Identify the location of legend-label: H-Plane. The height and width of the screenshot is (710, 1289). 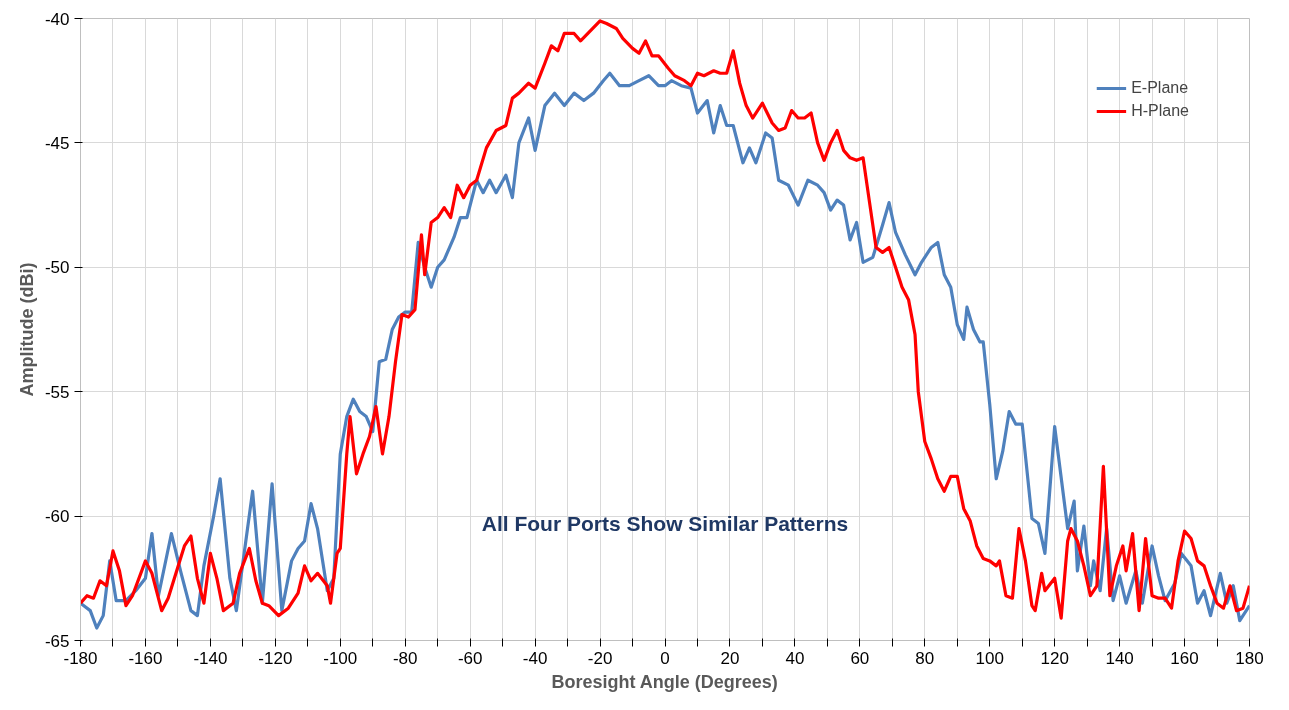
(1160, 111).